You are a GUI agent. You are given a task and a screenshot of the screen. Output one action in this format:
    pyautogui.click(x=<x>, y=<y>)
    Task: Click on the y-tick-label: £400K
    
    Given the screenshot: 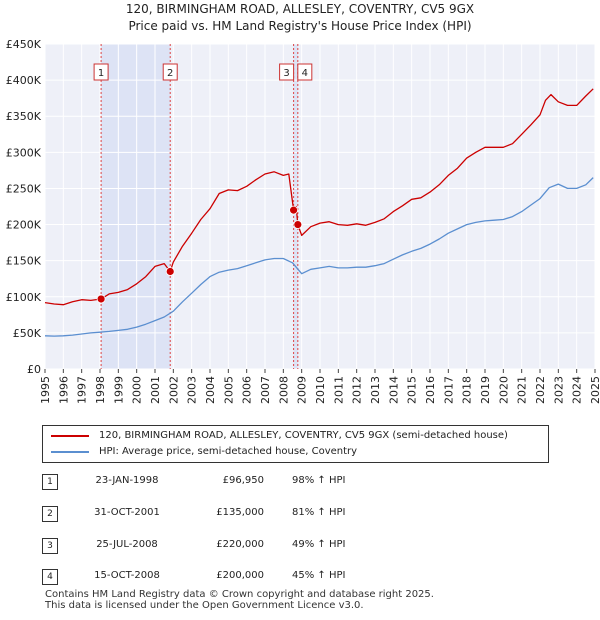 What is the action you would take?
    pyautogui.click(x=24, y=80)
    